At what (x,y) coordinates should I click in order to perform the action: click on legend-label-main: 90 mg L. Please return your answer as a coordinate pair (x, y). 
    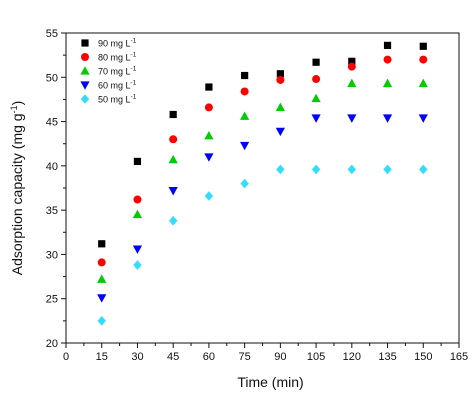
    Looking at the image, I should click on (114, 44).